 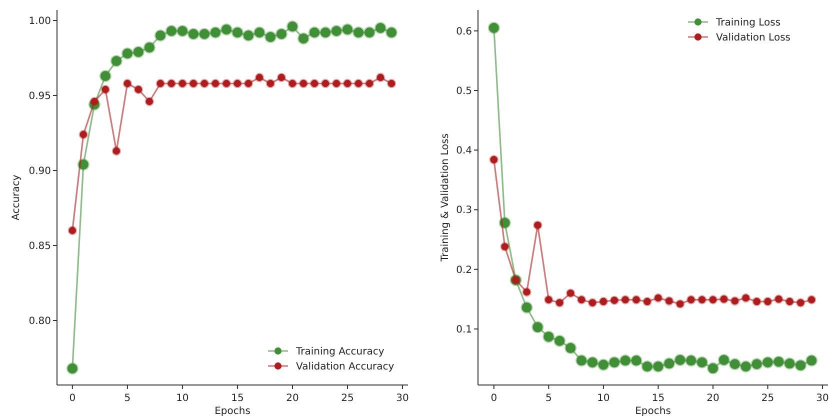 What do you see at coordinates (464, 91) in the screenshot?
I see `y-tick-label: 0.5` at bounding box center [464, 91].